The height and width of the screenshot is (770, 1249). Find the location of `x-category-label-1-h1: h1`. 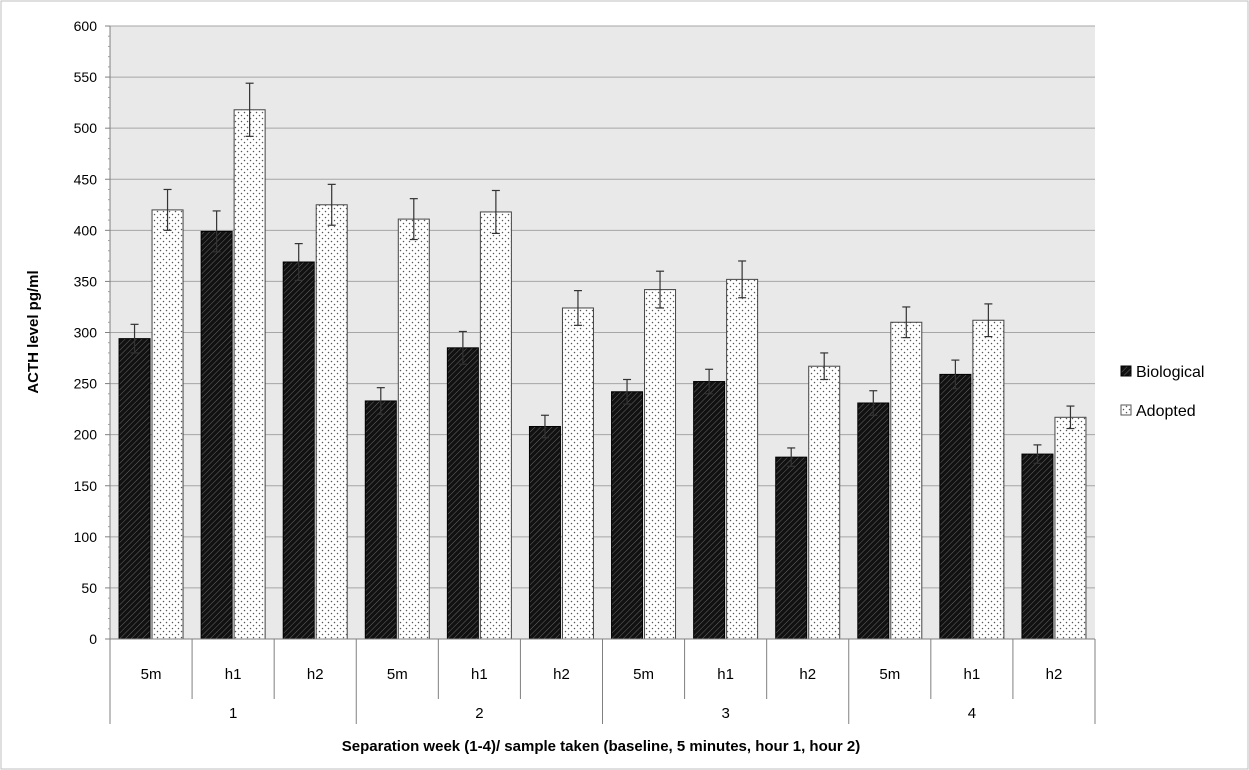

x-category-label-1-h1: h1 is located at coordinates (233, 674).